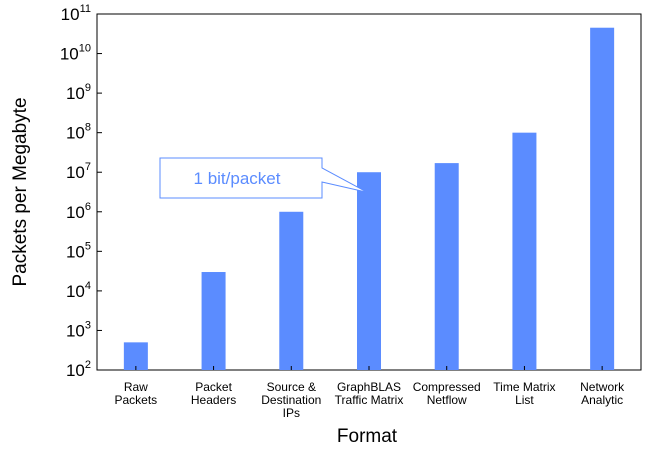 This screenshot has height=450, width=650. I want to click on y-tick-label: 10², so click(78, 369).